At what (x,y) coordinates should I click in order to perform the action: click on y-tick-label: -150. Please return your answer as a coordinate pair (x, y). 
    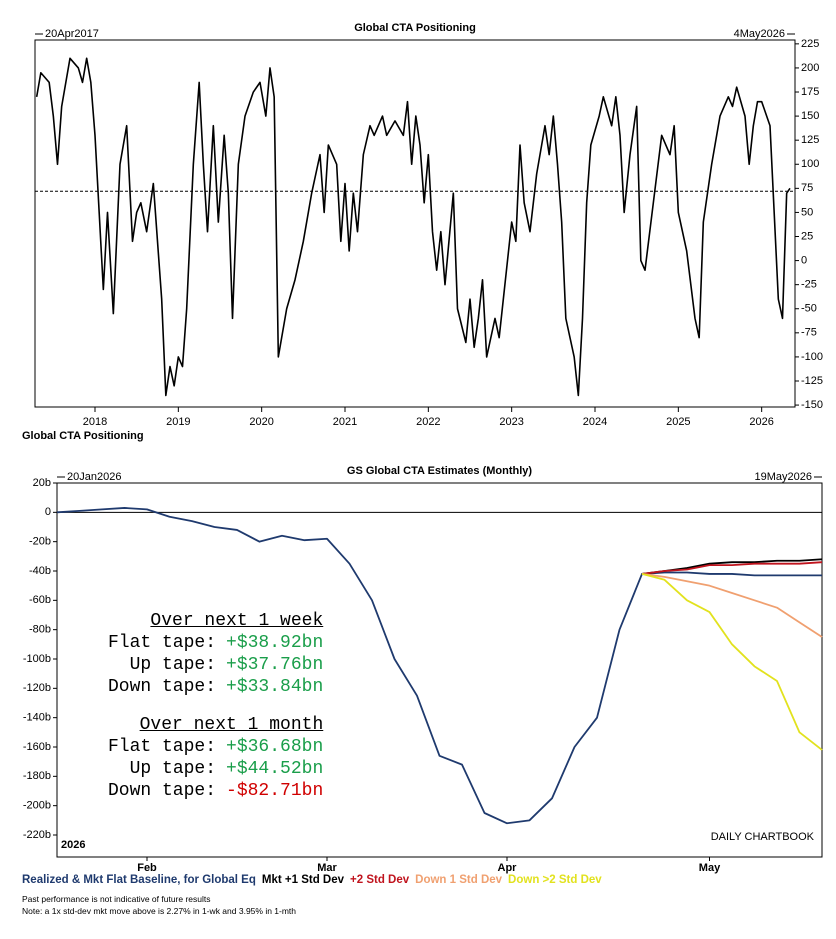
    Looking at the image, I should click on (812, 405).